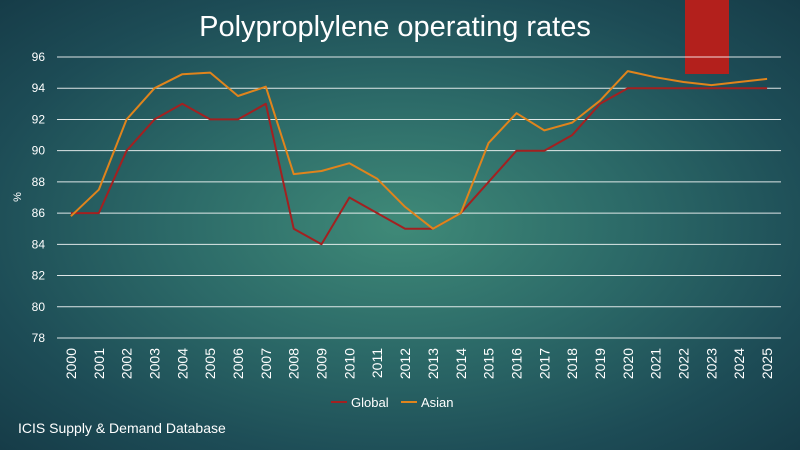  I want to click on chart-title: Polyproplylene operating rates, so click(395, 27).